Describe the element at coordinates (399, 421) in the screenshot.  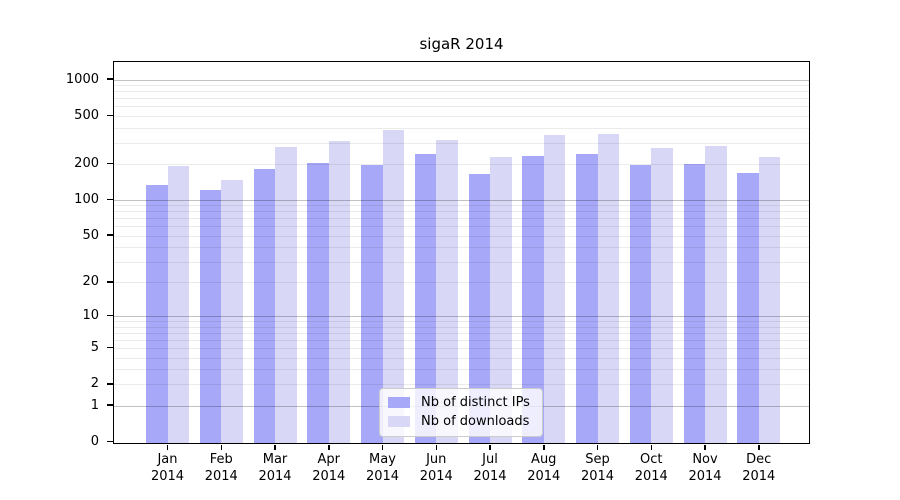
I see `legend-swatch-downloads-icon` at that location.